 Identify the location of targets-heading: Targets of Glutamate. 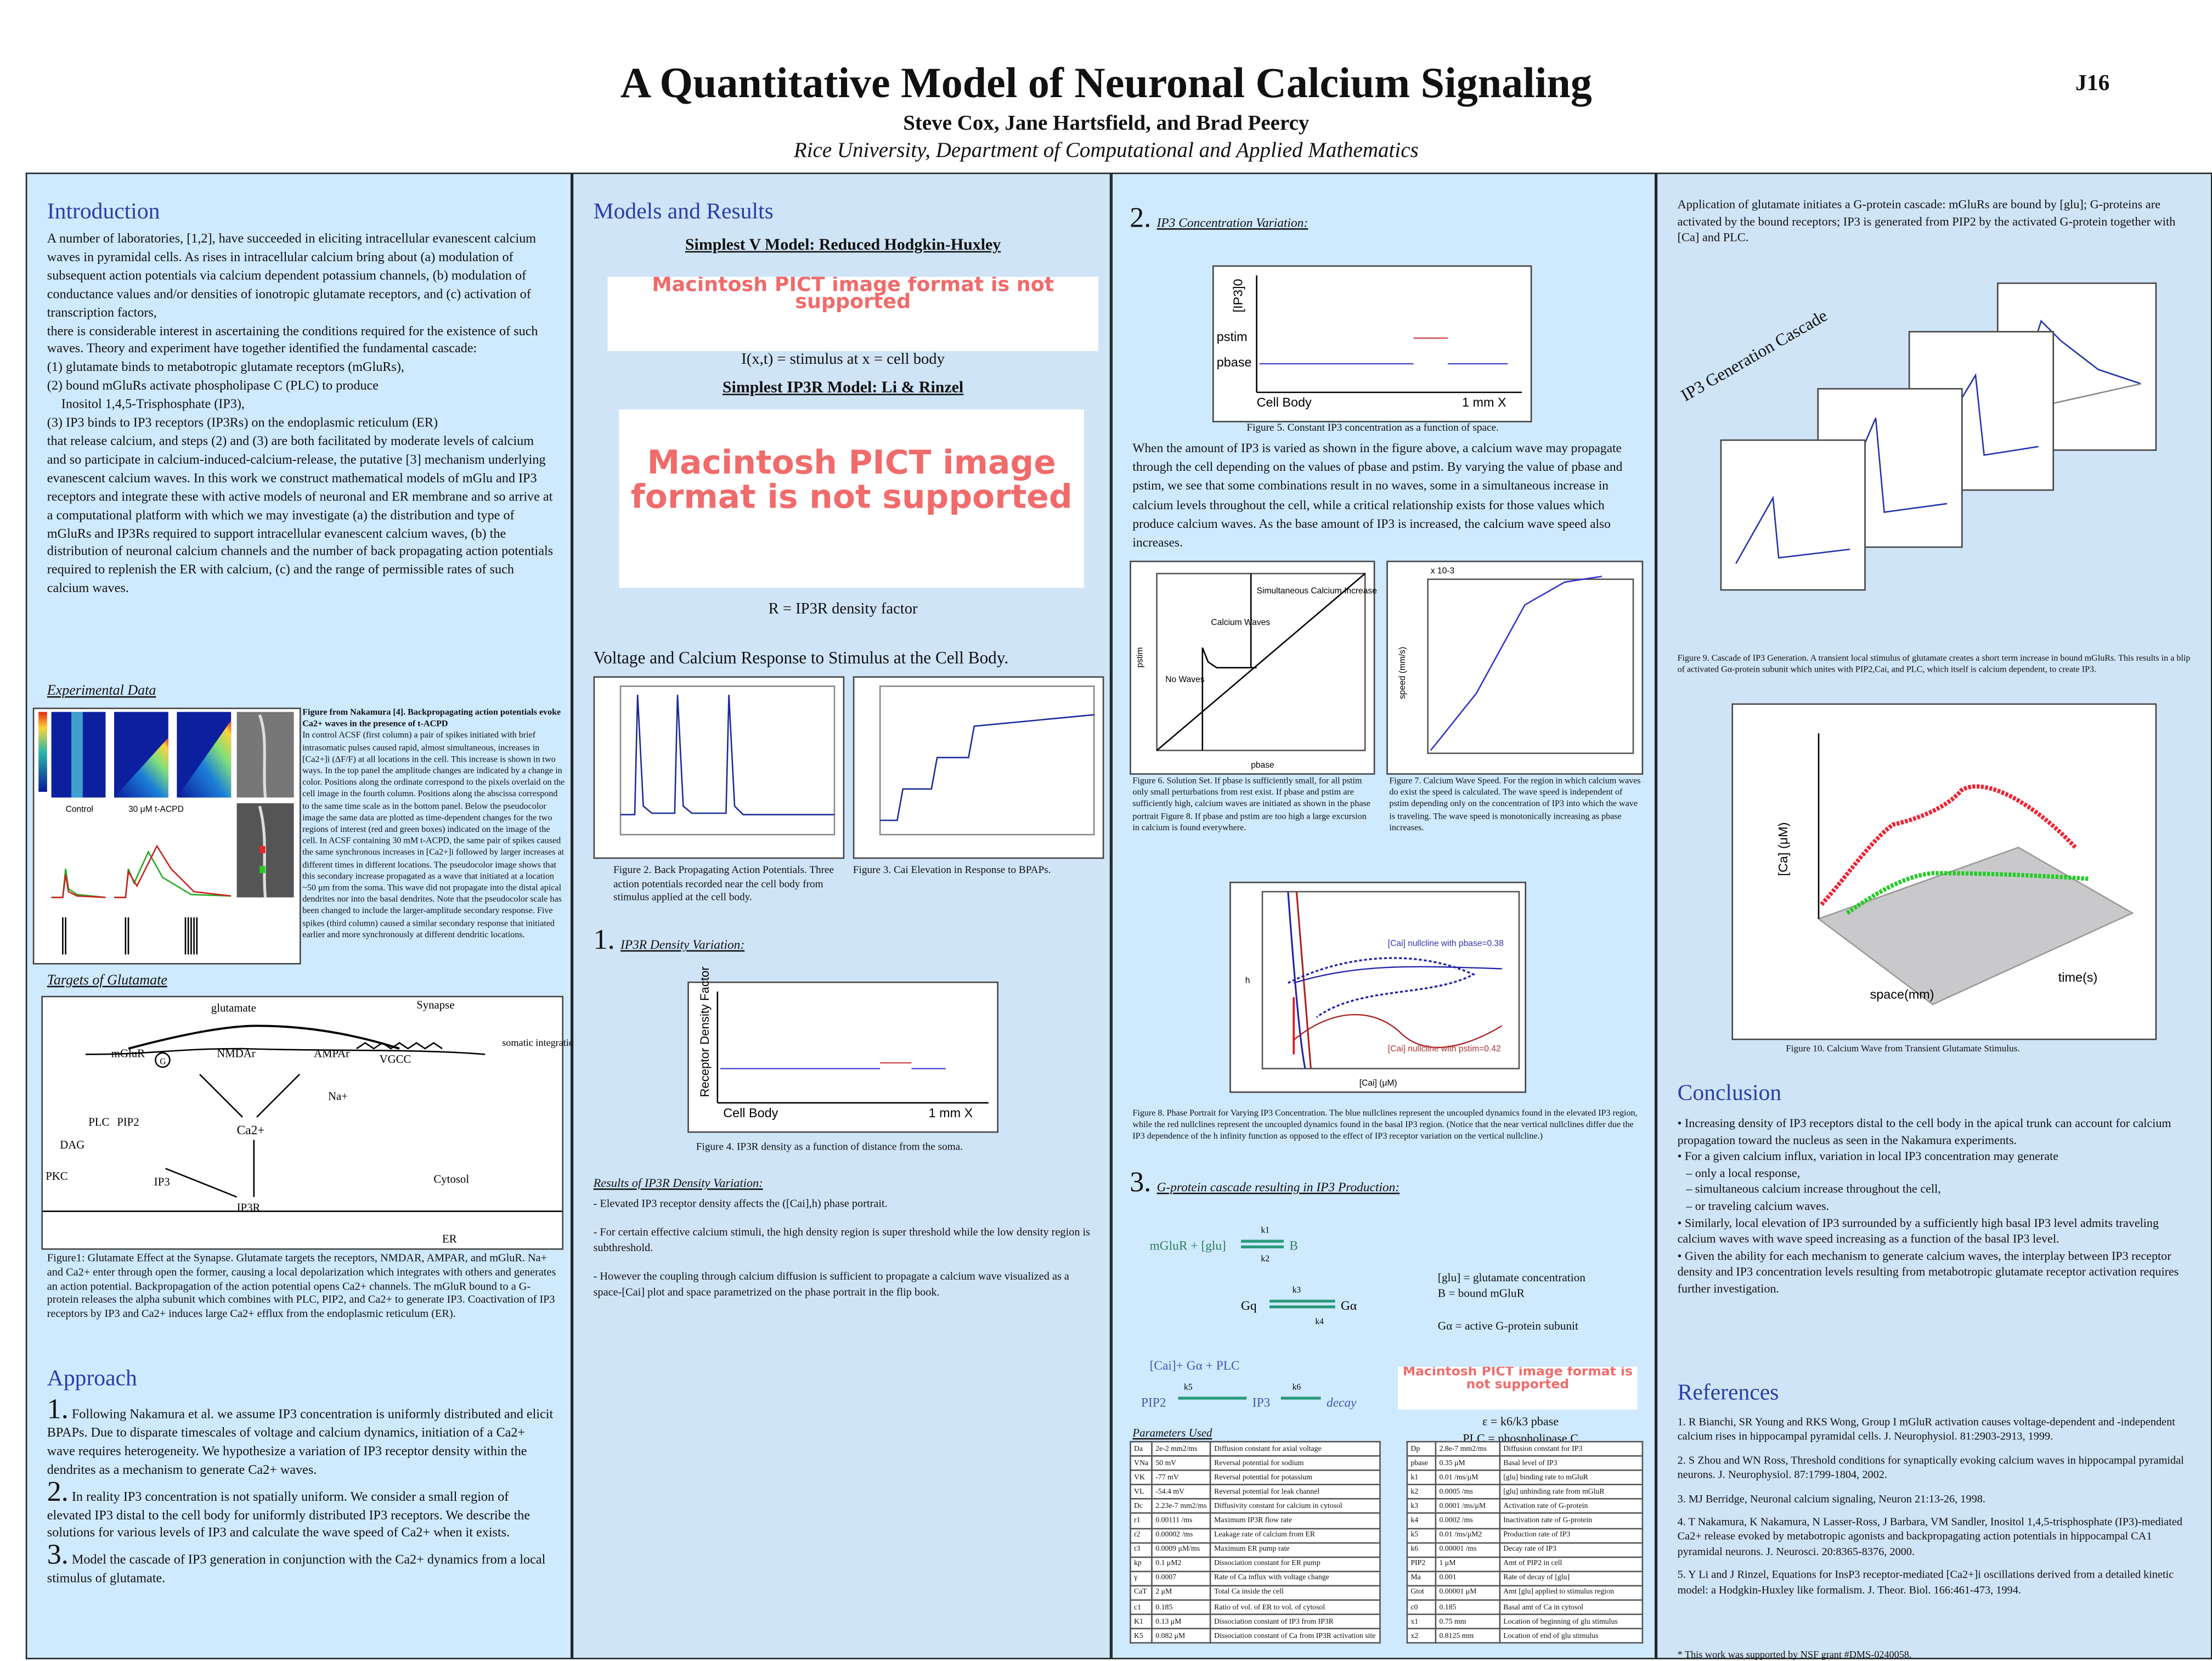
(107, 981).